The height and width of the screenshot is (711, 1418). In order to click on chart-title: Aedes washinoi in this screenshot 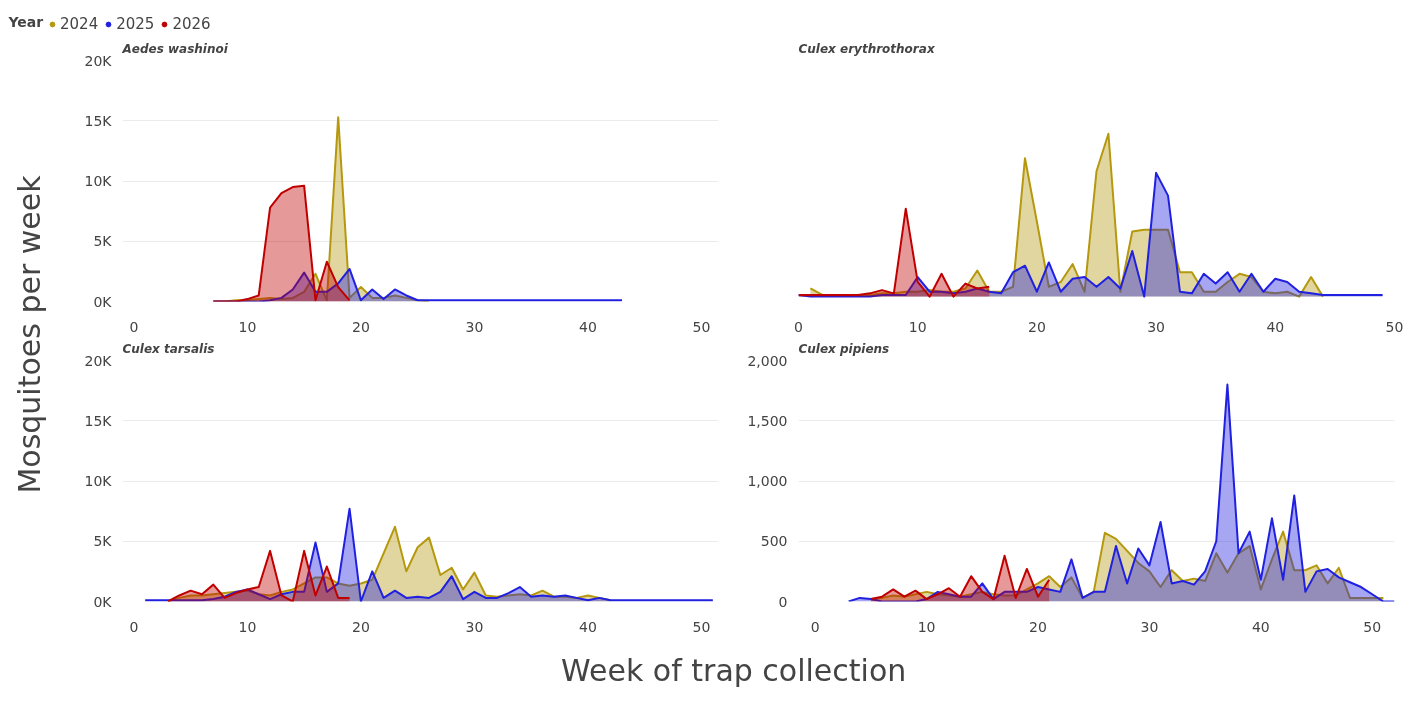, I will do `click(175, 48)`.